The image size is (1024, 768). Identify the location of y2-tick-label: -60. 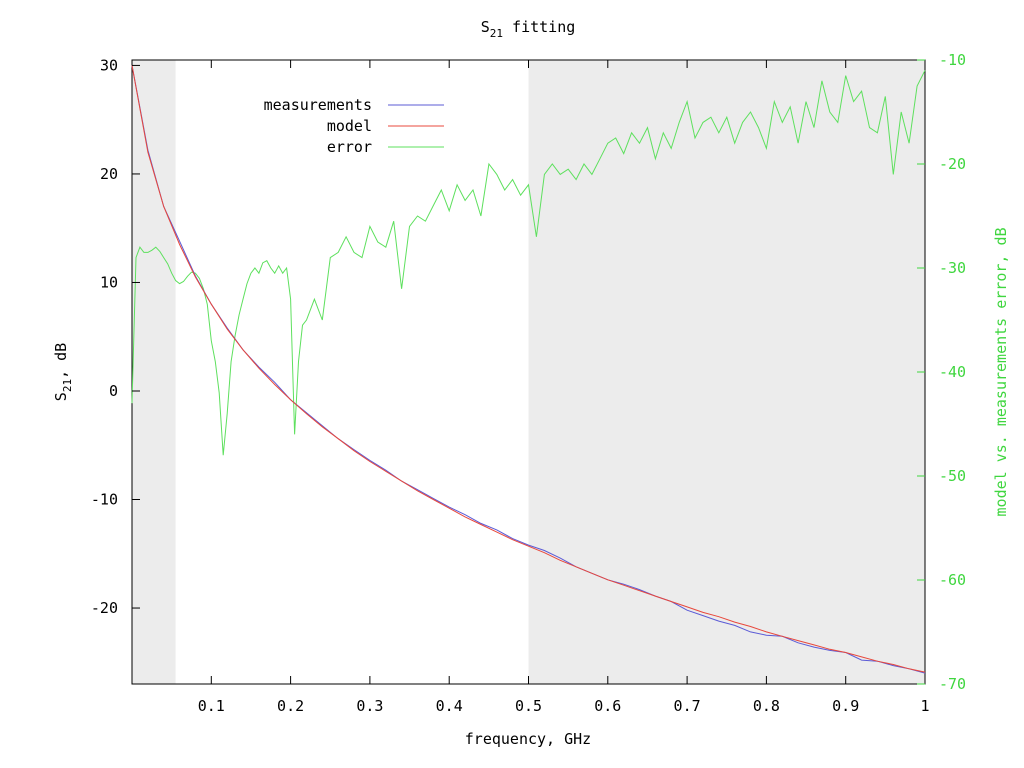
(952, 580).